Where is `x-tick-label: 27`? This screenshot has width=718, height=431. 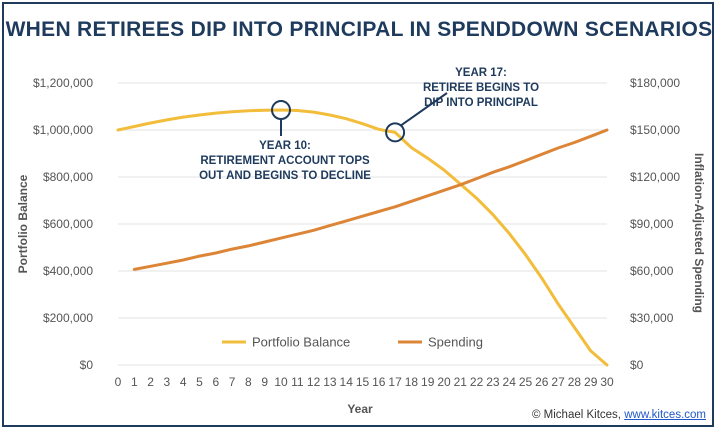 x-tick-label: 27 is located at coordinates (558, 382).